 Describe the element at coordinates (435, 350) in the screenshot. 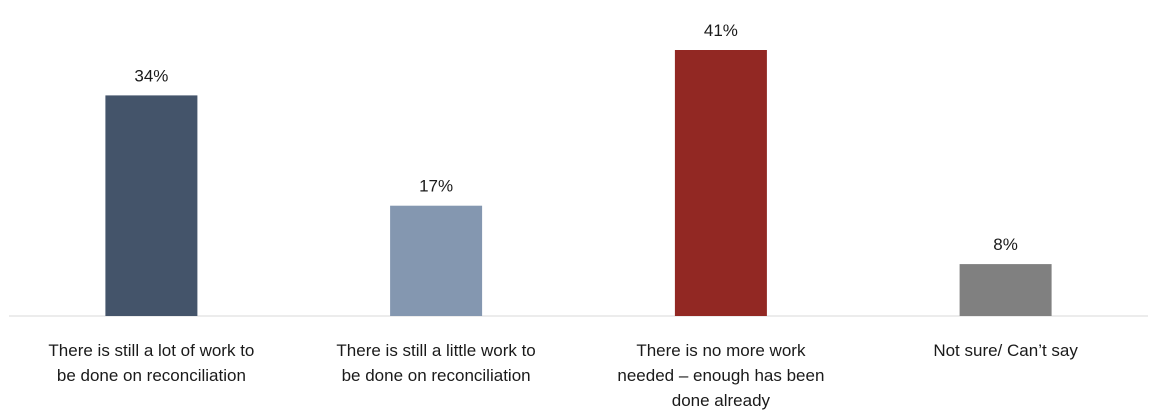

I see `category-label-line: There is still a little work to` at that location.